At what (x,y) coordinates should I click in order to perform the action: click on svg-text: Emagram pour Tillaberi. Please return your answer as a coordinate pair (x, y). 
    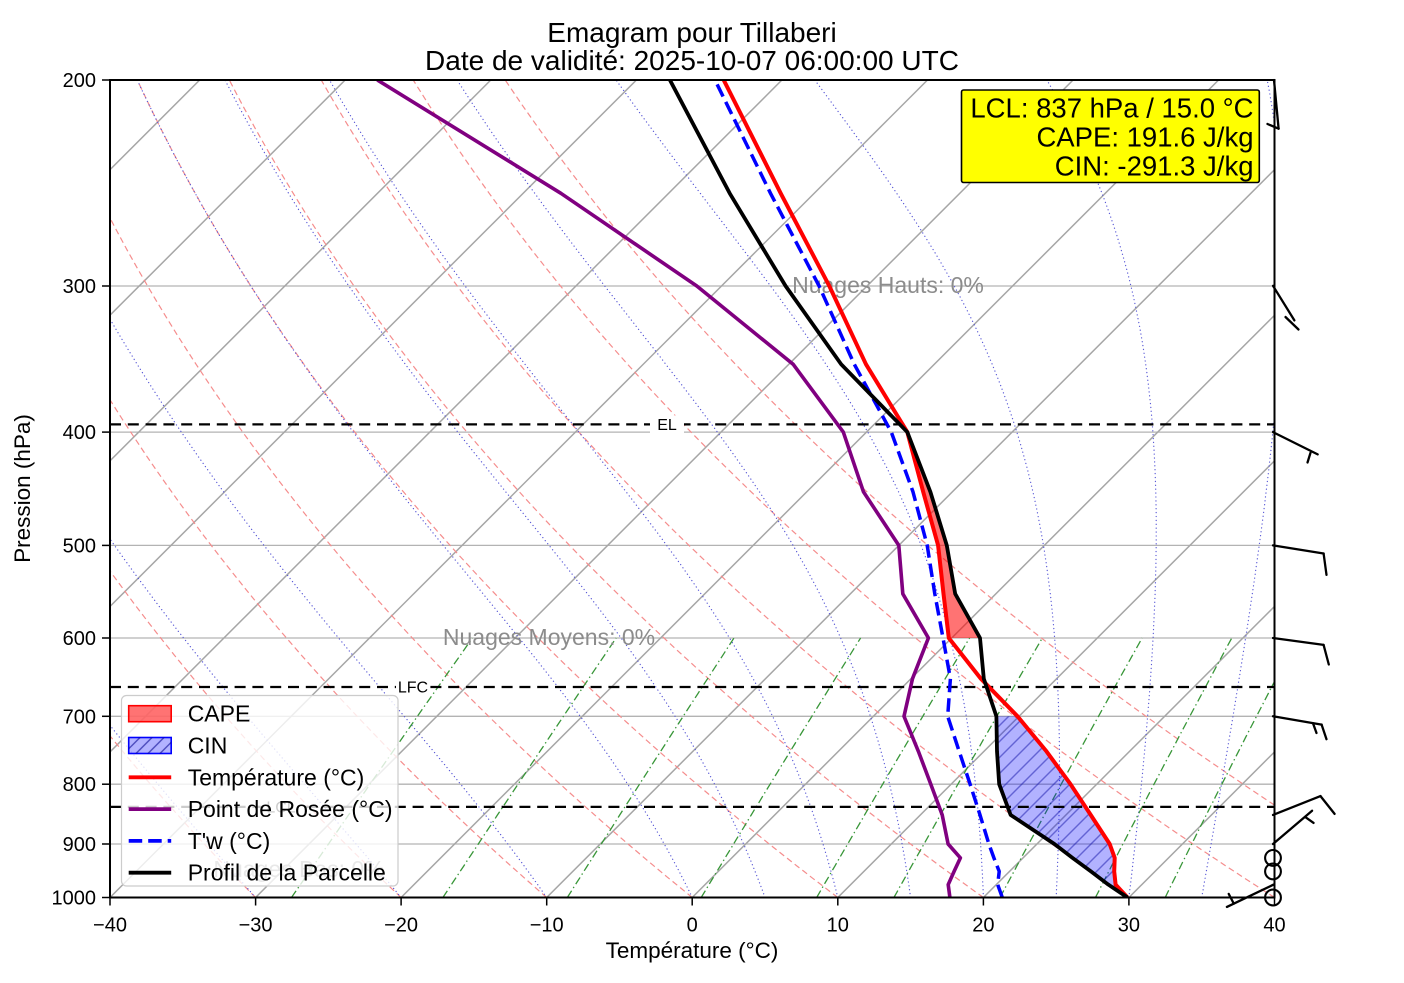
    Looking at the image, I should click on (691, 32).